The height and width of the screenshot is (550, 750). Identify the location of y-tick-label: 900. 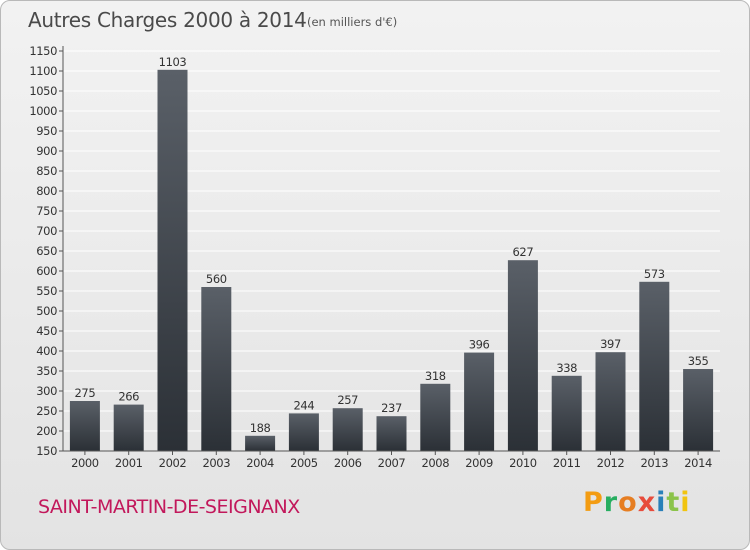
(46, 151).